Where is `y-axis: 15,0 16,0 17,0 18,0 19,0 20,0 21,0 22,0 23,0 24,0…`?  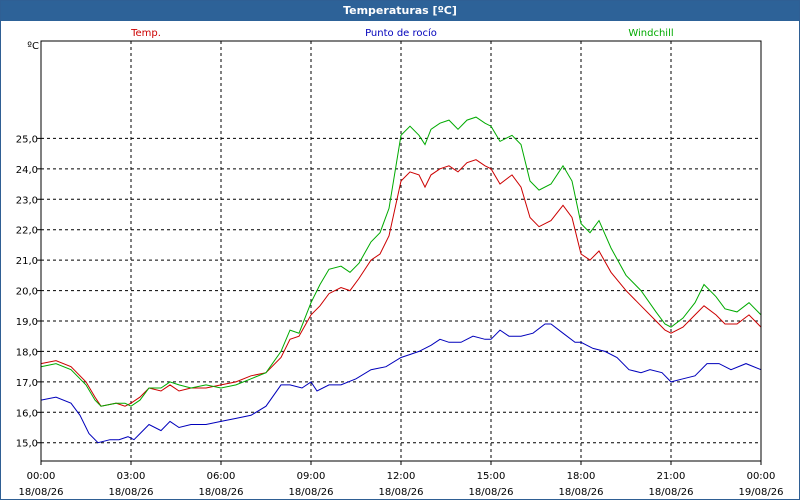 y-axis: 15,0 16,0 17,0 18,0 19,0 20,0 21,0 22,0 23,0 24,0… is located at coordinates (28, 245).